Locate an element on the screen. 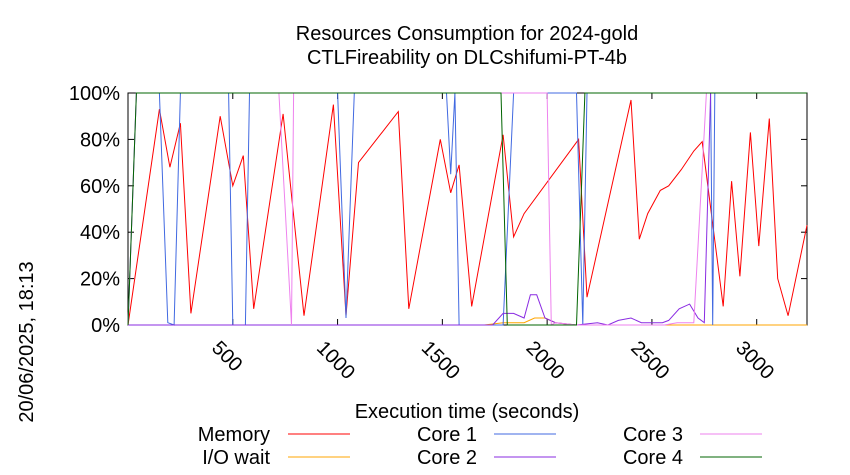 This screenshot has height=475, width=850. chart-title: Resources Consumption for 2024-gold is located at coordinates (467, 34).